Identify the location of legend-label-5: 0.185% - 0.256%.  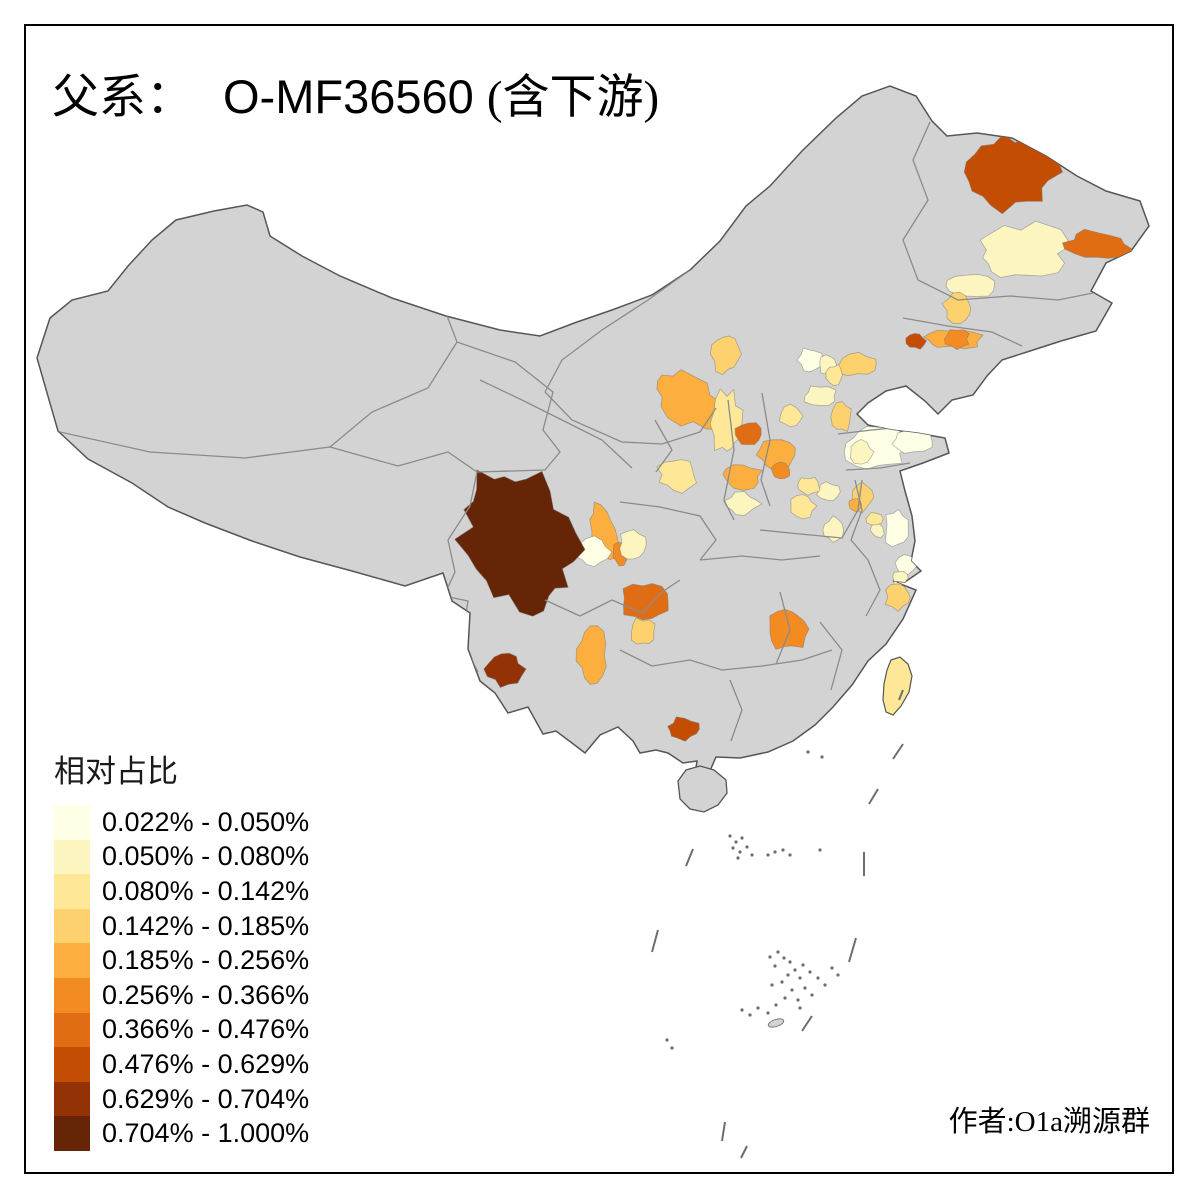
(206, 960).